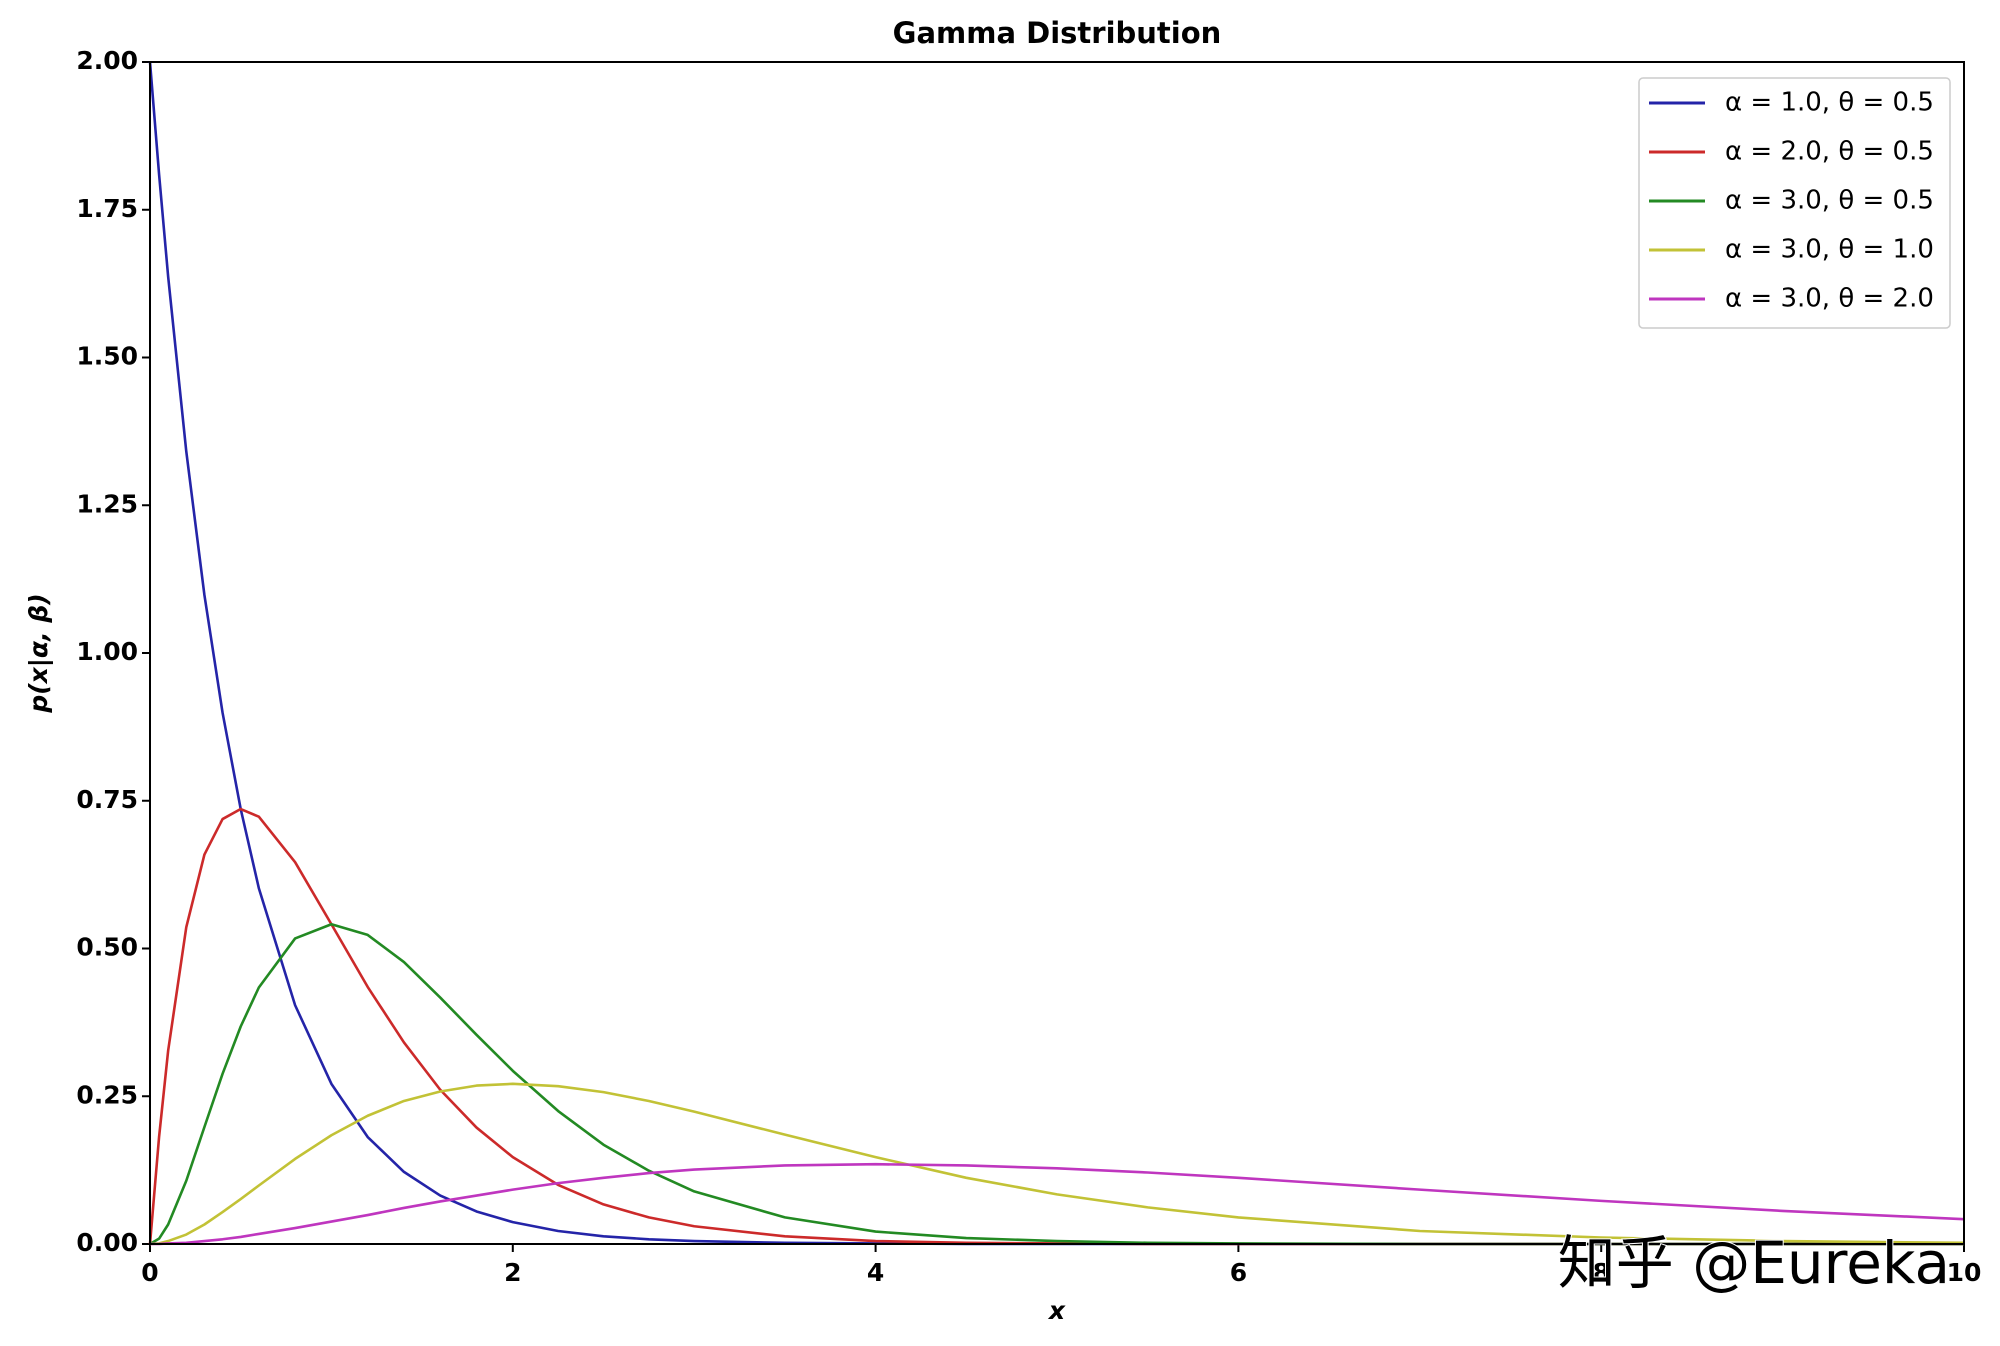 Image resolution: width=2000 pixels, height=1346 pixels. I want to click on legend-label: α = 2.0, θ = 0.5, so click(1829, 152).